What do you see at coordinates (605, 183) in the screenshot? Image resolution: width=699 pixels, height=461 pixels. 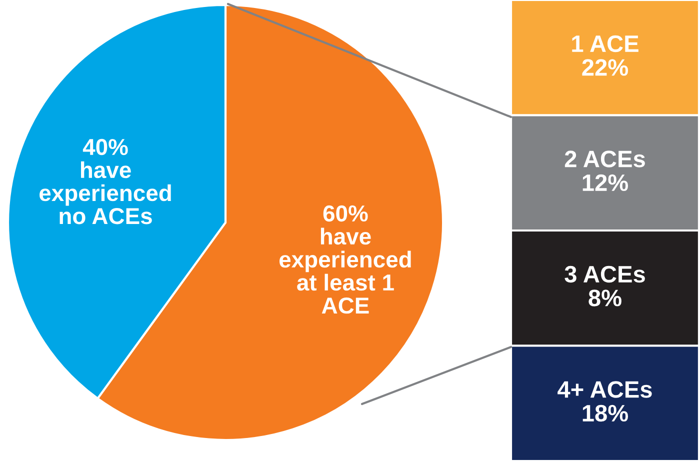 I see `text: 12%` at bounding box center [605, 183].